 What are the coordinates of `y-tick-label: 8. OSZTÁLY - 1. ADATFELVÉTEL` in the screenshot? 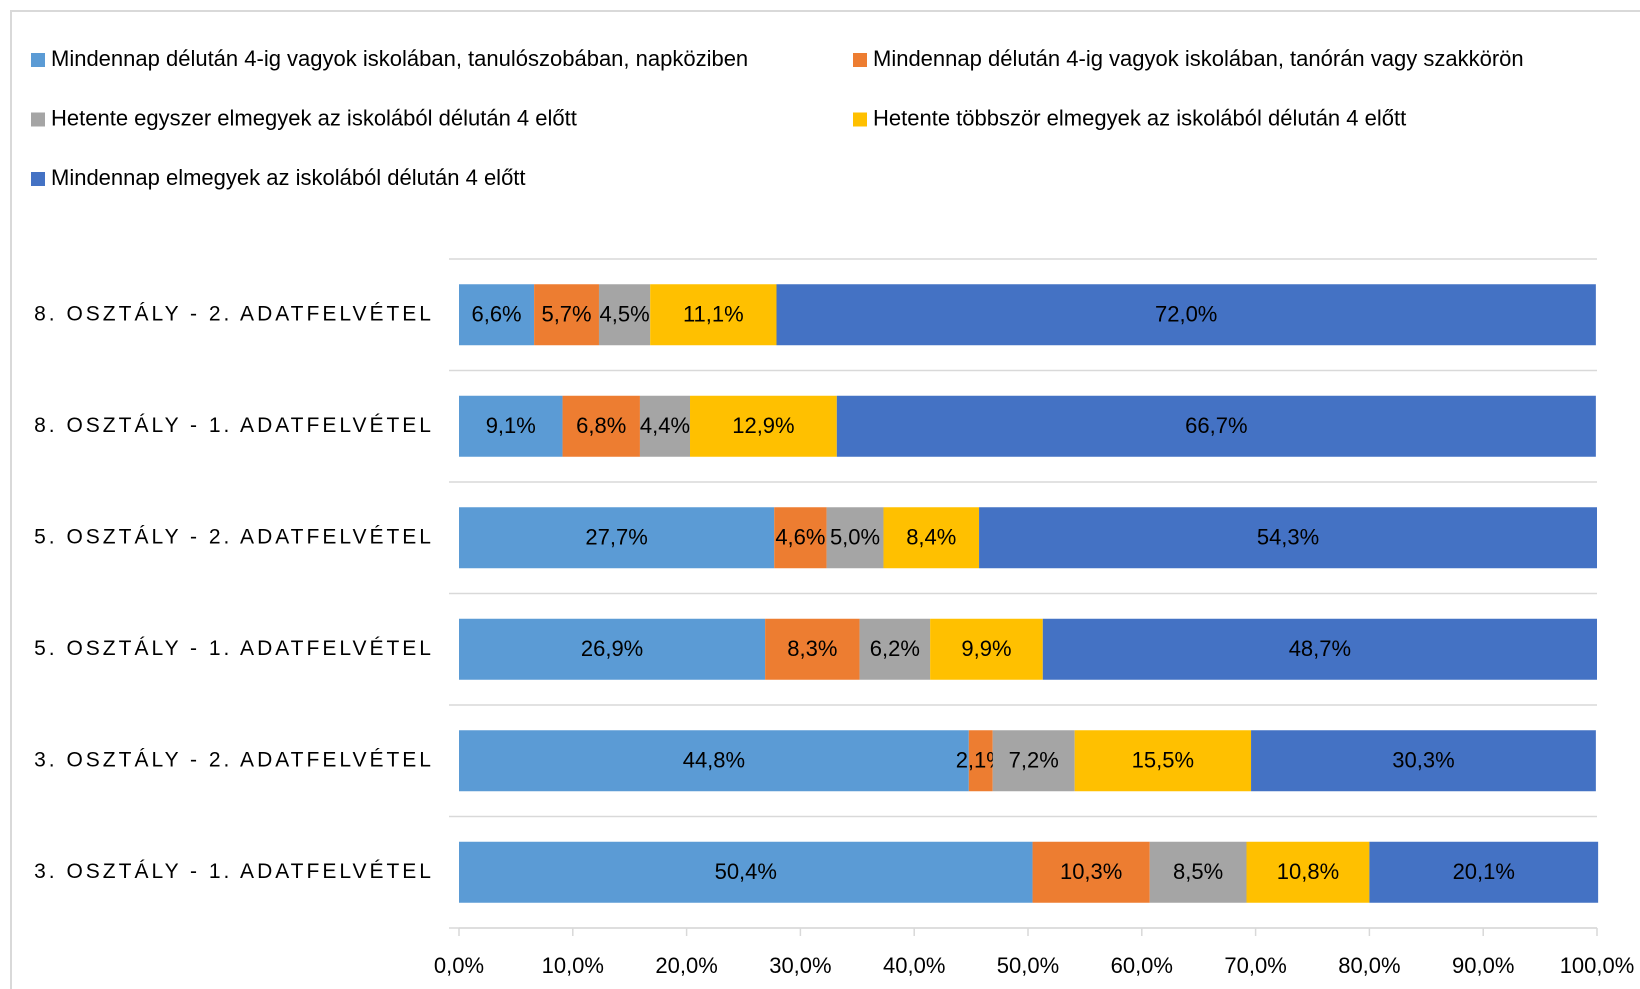 It's located at (234, 425).